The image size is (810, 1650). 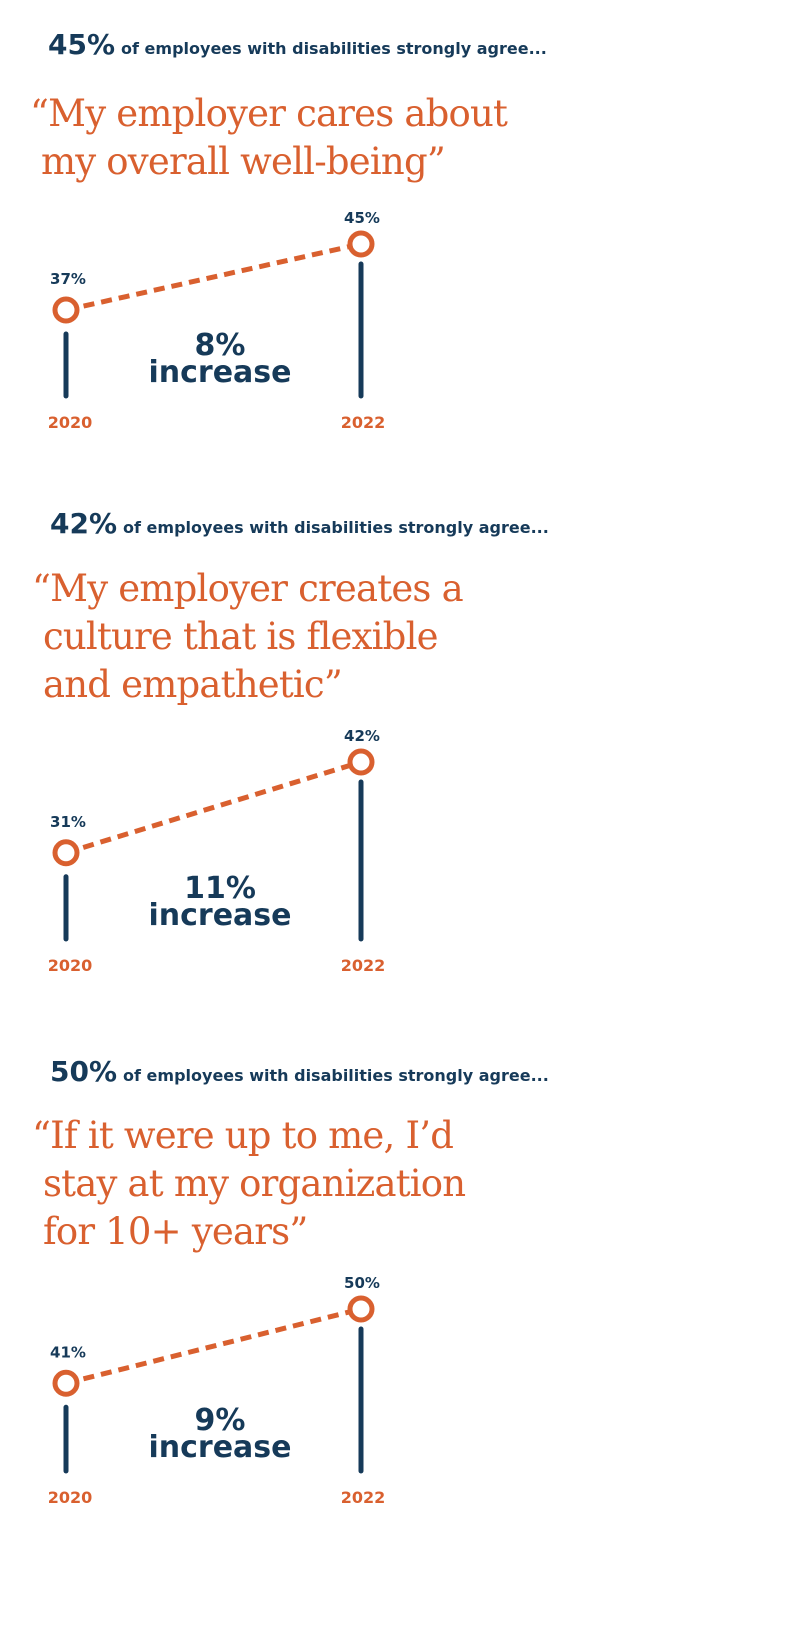 I want to click on increase-value: 9%, so click(x=220, y=1420).